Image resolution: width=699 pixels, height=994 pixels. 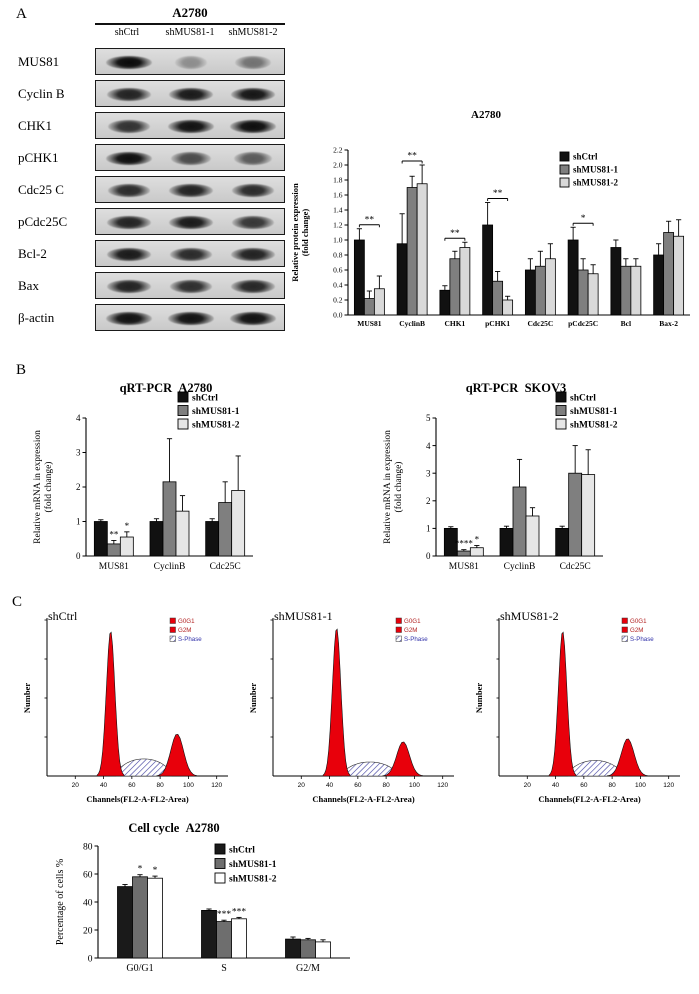 What do you see at coordinates (583, 219) in the screenshot?
I see `significance-bracket-label: *` at bounding box center [583, 219].